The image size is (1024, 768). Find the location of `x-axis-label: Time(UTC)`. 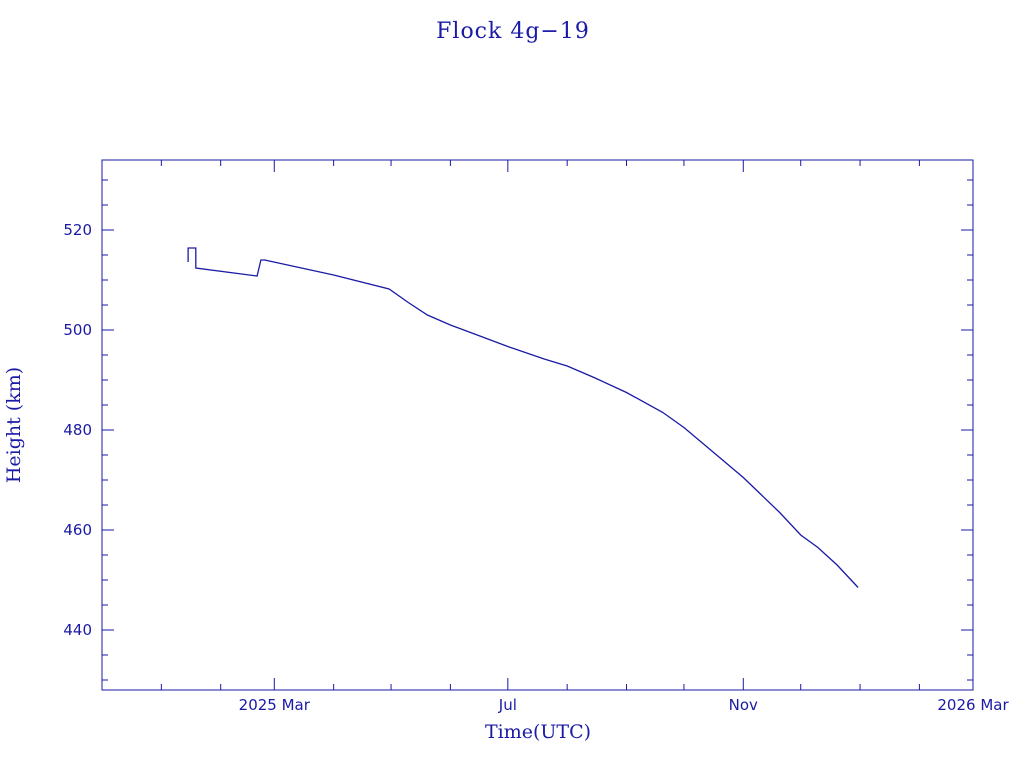

x-axis-label: Time(UTC) is located at coordinates (538, 732).